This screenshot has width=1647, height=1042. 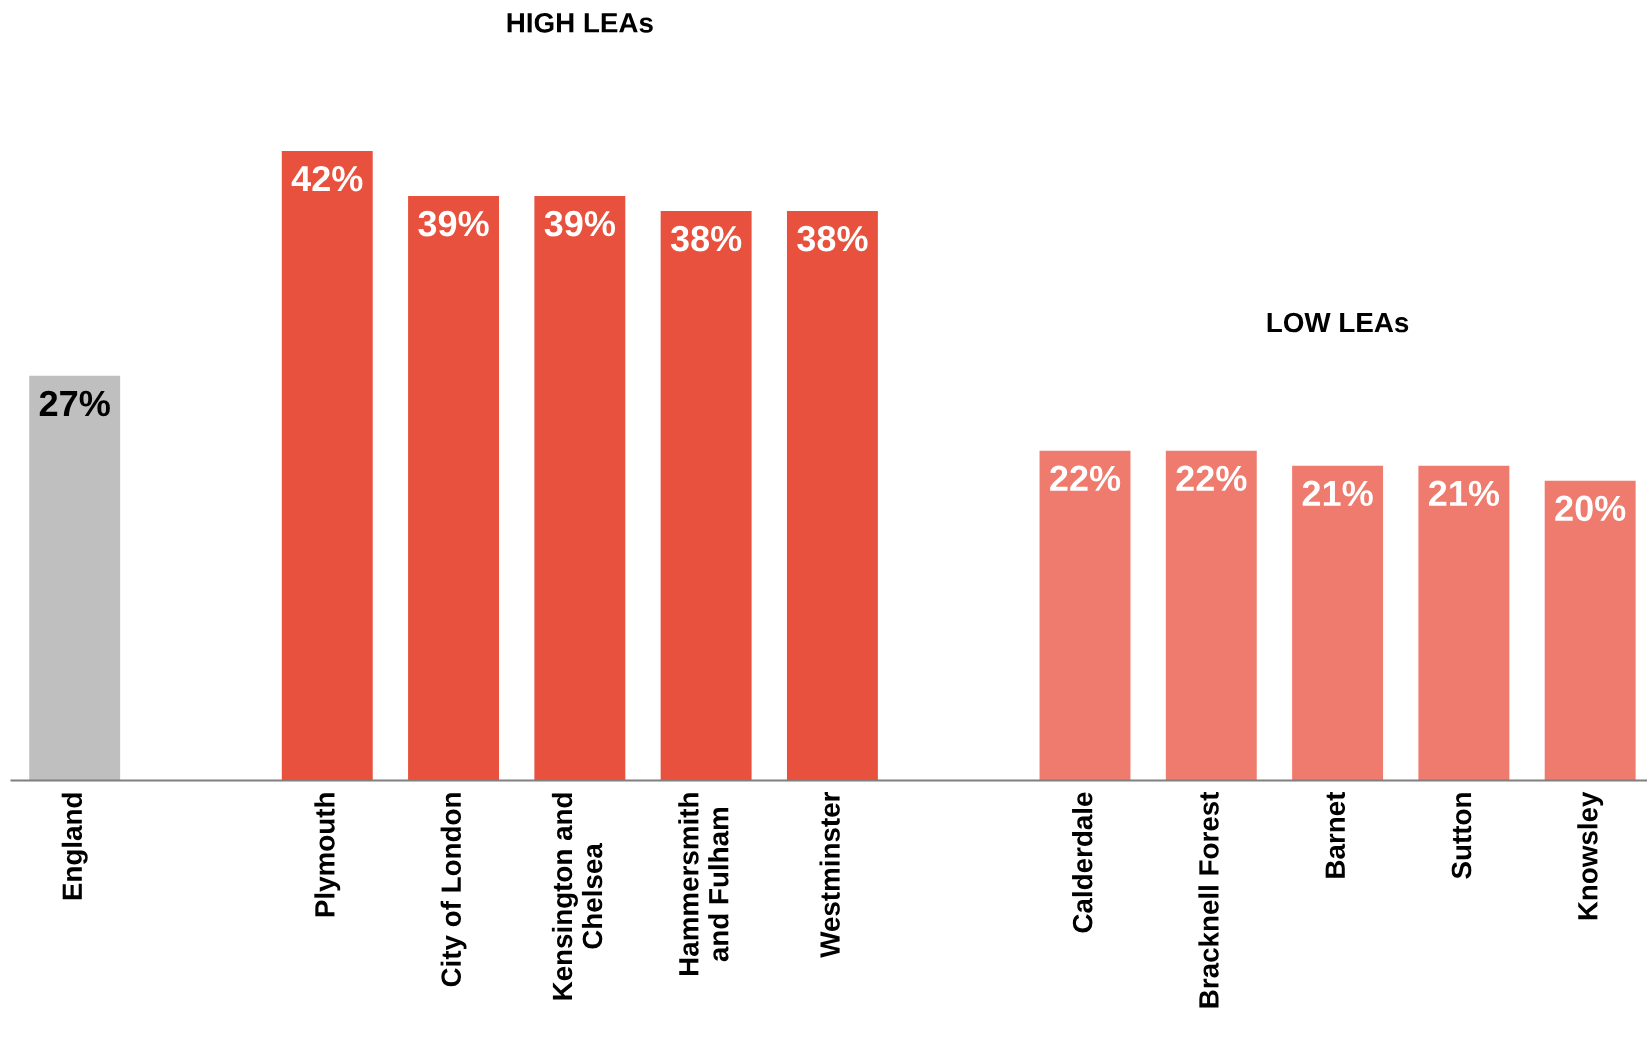 What do you see at coordinates (577, 896) in the screenshot?
I see `x-tick-label: Kensington and Chelsea` at bounding box center [577, 896].